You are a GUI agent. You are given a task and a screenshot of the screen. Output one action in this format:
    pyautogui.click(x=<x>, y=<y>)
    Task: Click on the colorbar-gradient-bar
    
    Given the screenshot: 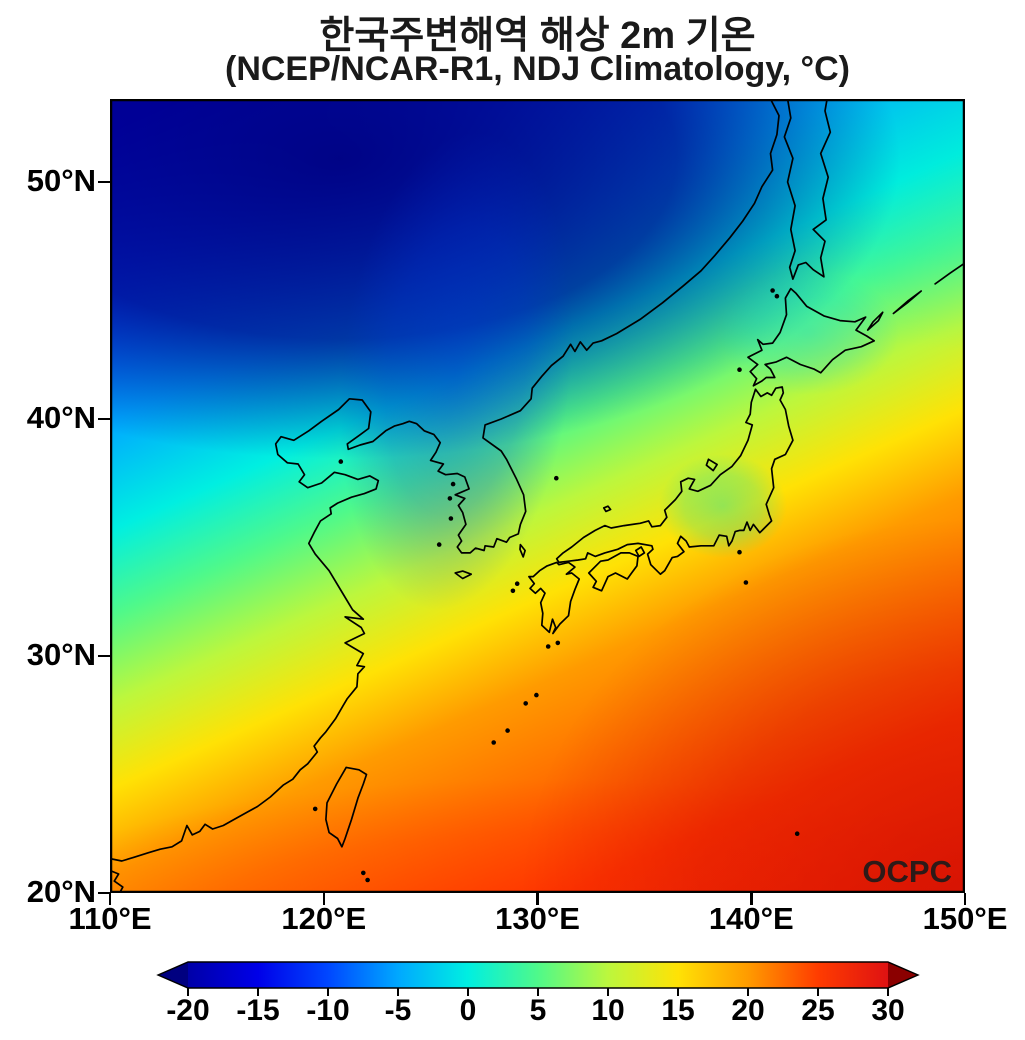 What is the action you would take?
    pyautogui.click(x=538, y=975)
    